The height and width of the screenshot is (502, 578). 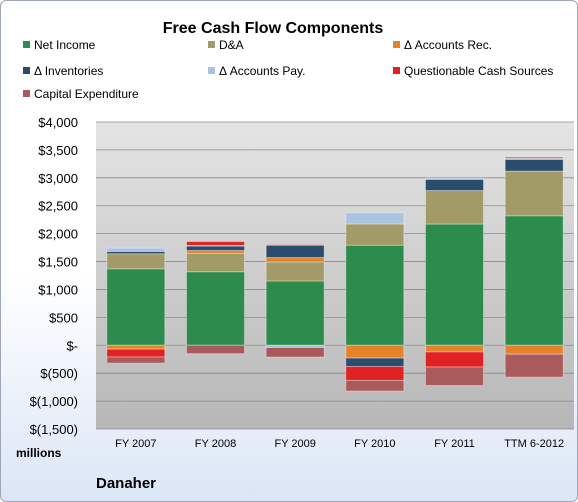 I want to click on y-tick-label: $3,000, so click(x=58, y=178).